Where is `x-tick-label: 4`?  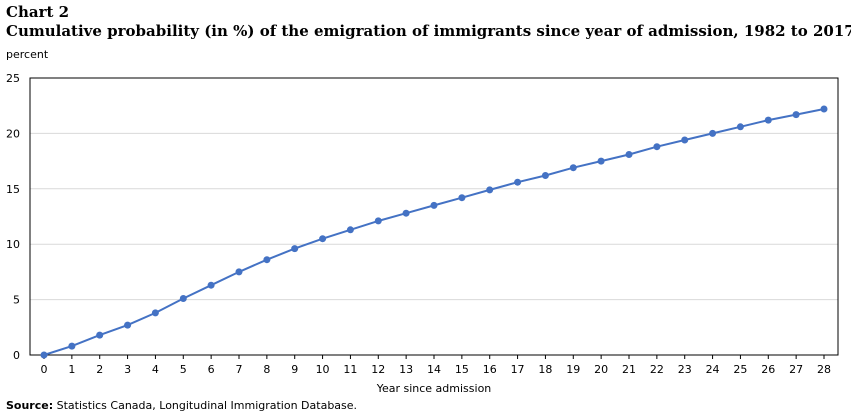 x-tick-label: 4 is located at coordinates (155, 369).